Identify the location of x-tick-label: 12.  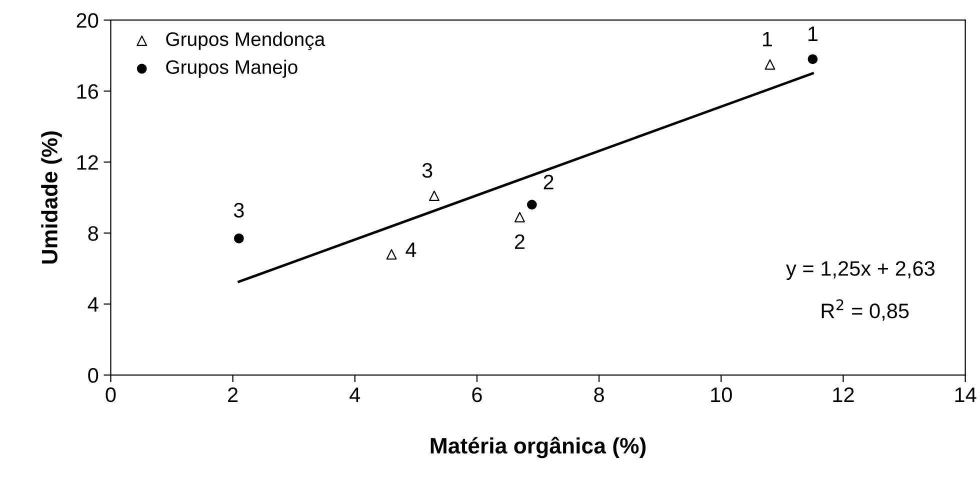
(843, 394).